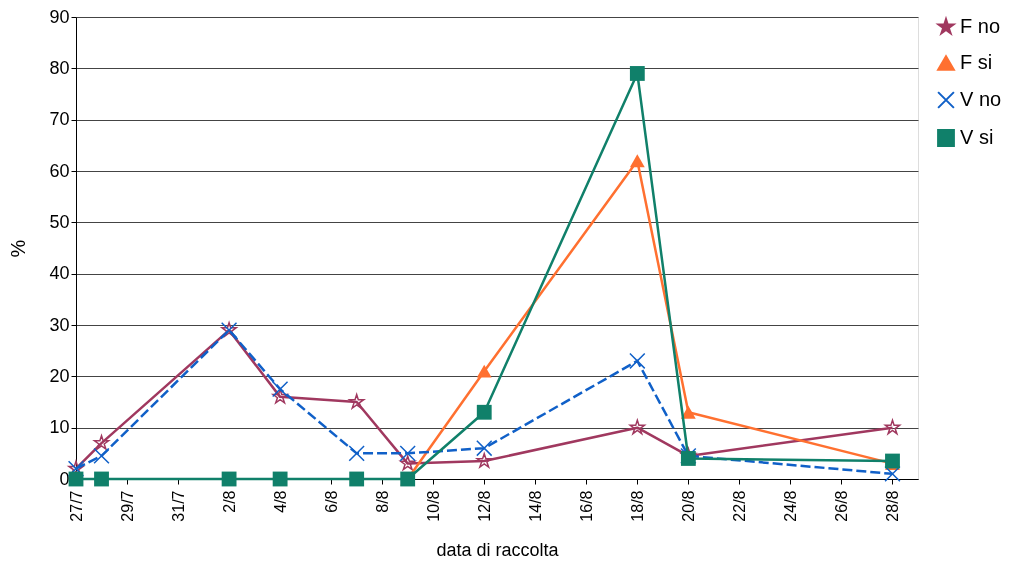  What do you see at coordinates (59, 221) in the screenshot?
I see `y-tick-label: 50` at bounding box center [59, 221].